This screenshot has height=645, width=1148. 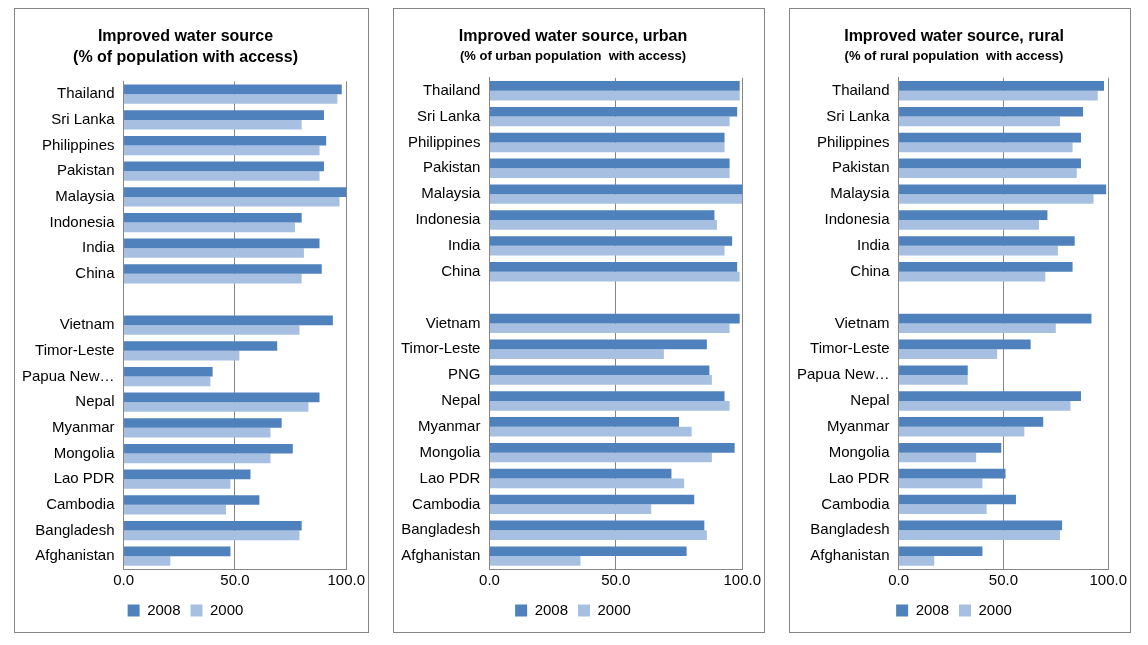 What do you see at coordinates (850, 529) in the screenshot?
I see `y-tick-label: Bangladesh` at bounding box center [850, 529].